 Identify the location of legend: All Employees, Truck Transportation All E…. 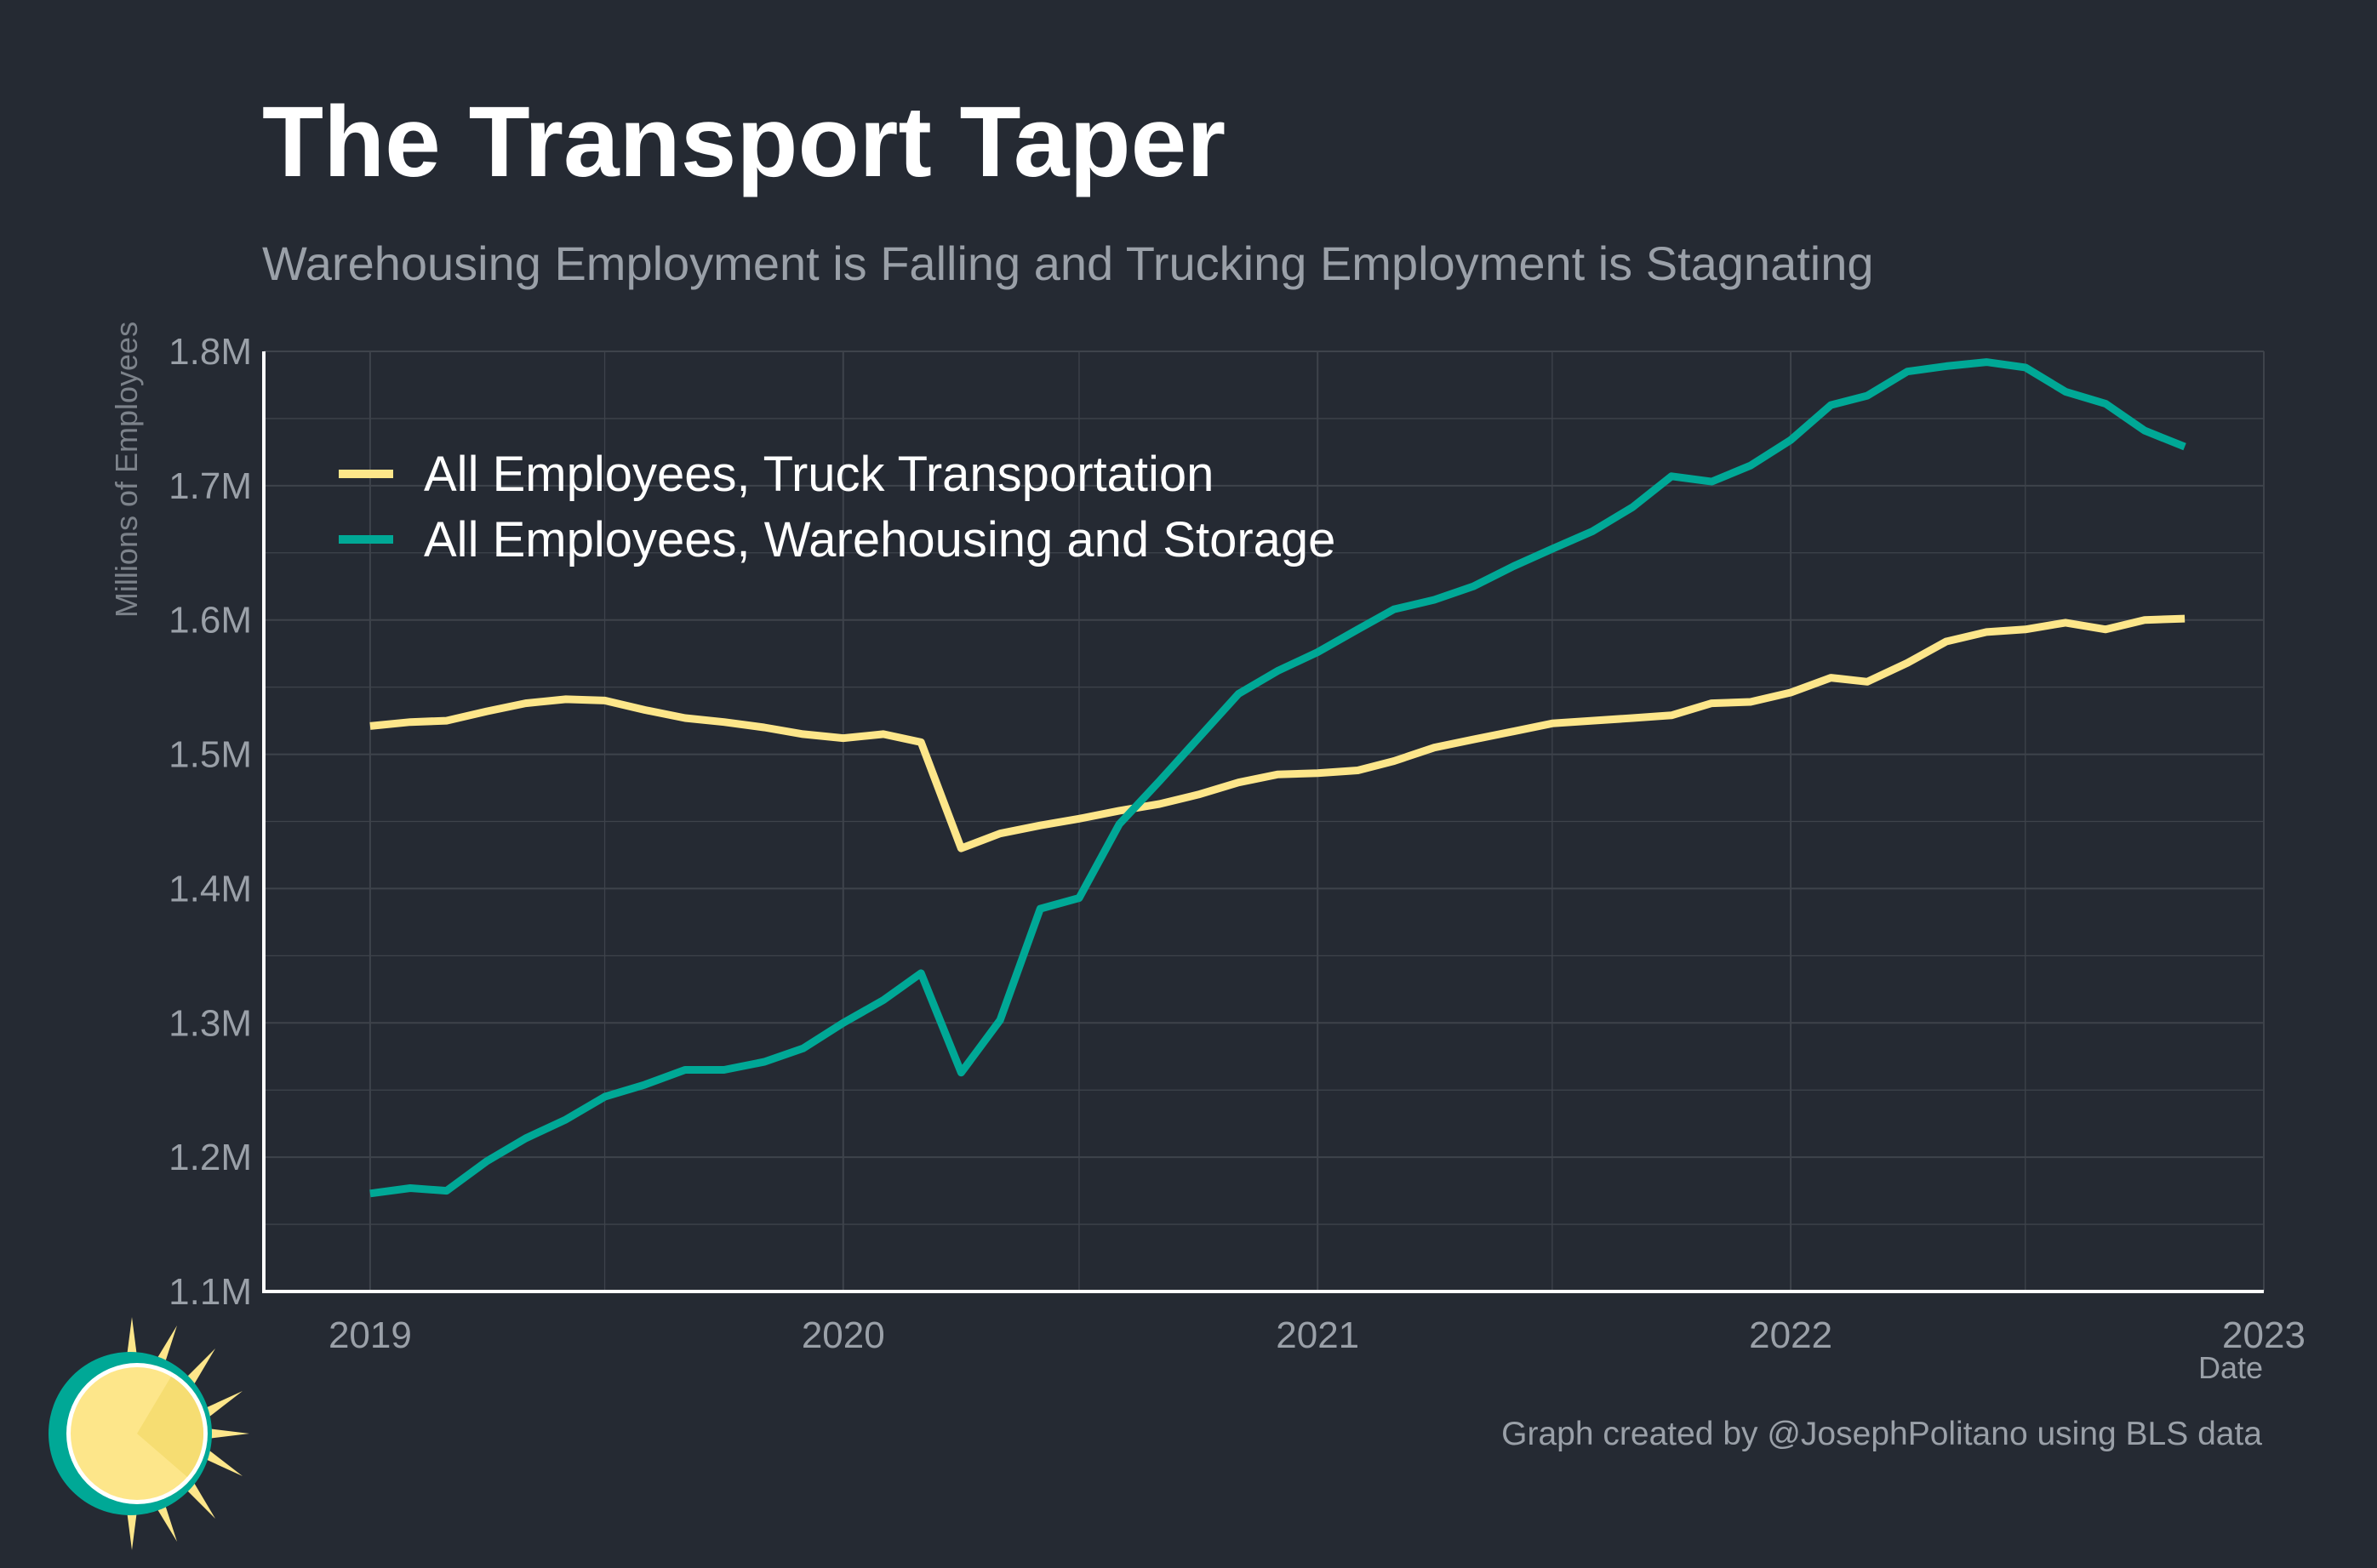
(837, 507).